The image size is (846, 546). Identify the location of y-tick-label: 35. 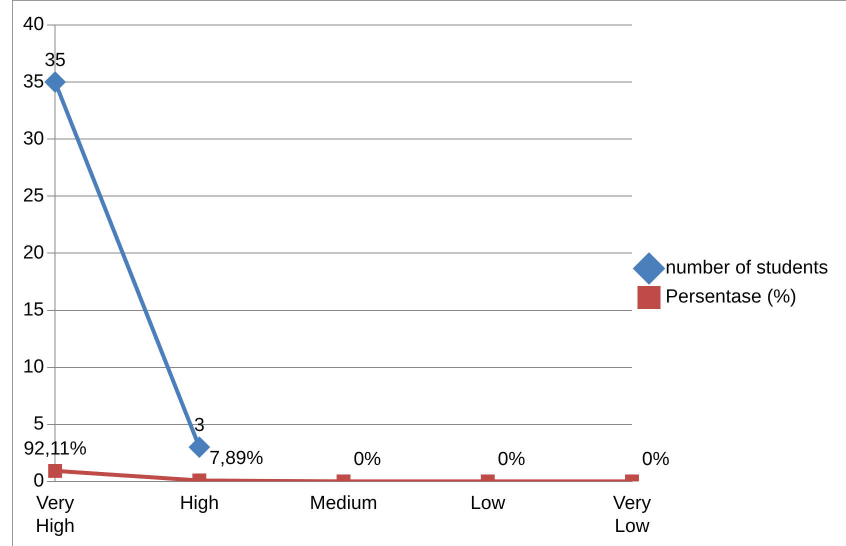
(33, 81).